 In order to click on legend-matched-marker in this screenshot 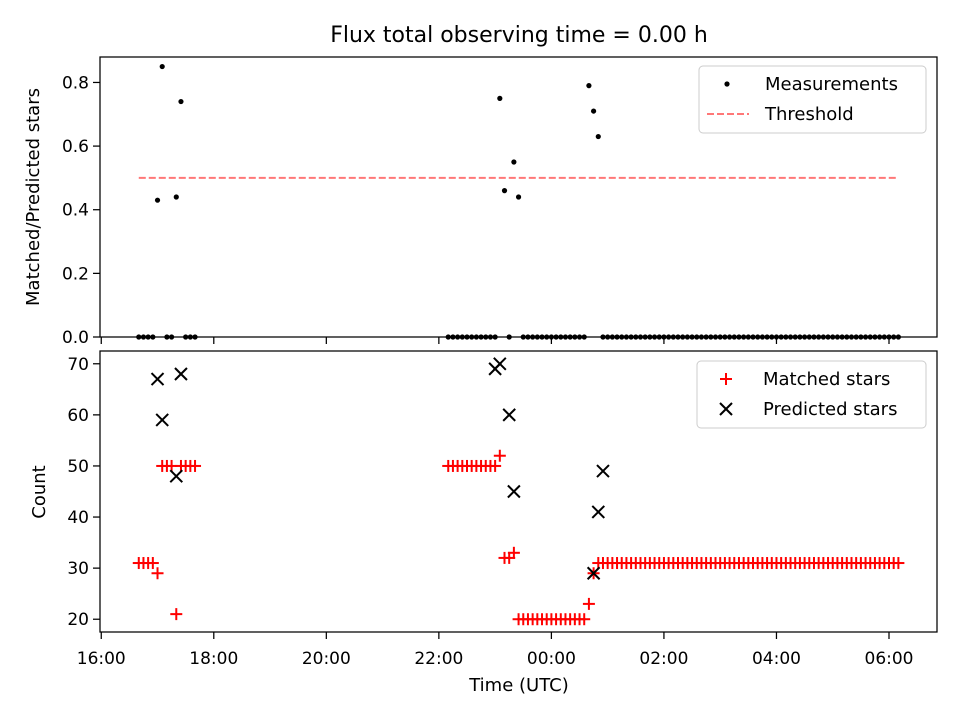, I will do `click(726, 379)`.